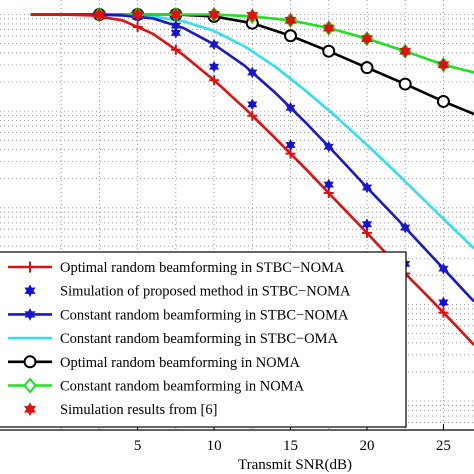 Image resolution: width=474 pixels, height=474 pixels. I want to click on x-tick-label: 15, so click(290, 446).